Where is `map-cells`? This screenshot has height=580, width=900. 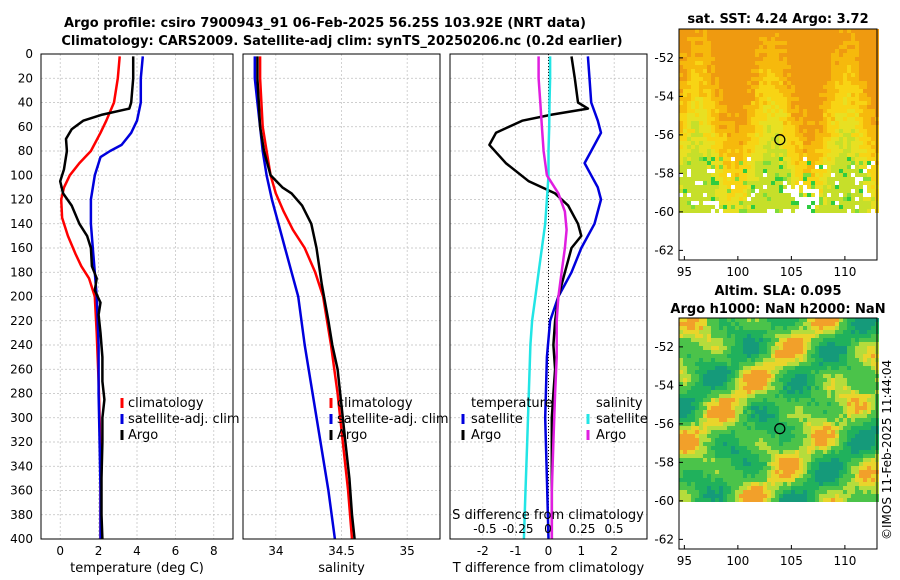 map-cells is located at coordinates (779, 410).